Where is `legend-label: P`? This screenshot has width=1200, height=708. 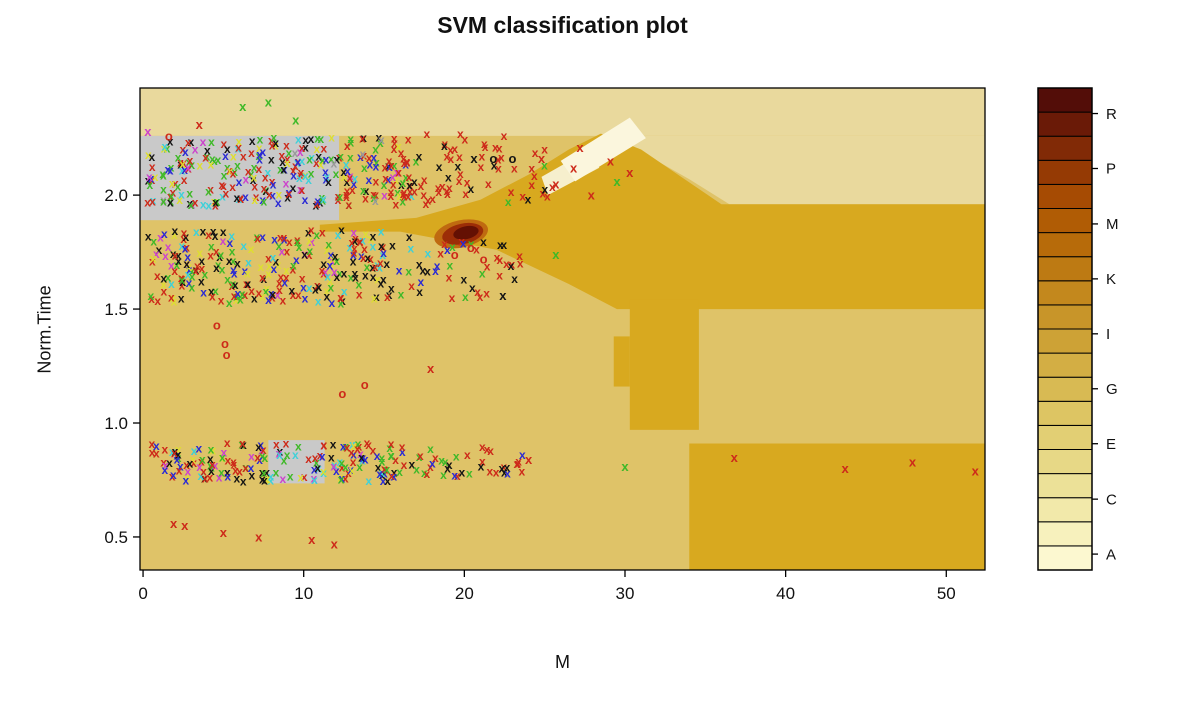 legend-label: P is located at coordinates (1111, 169).